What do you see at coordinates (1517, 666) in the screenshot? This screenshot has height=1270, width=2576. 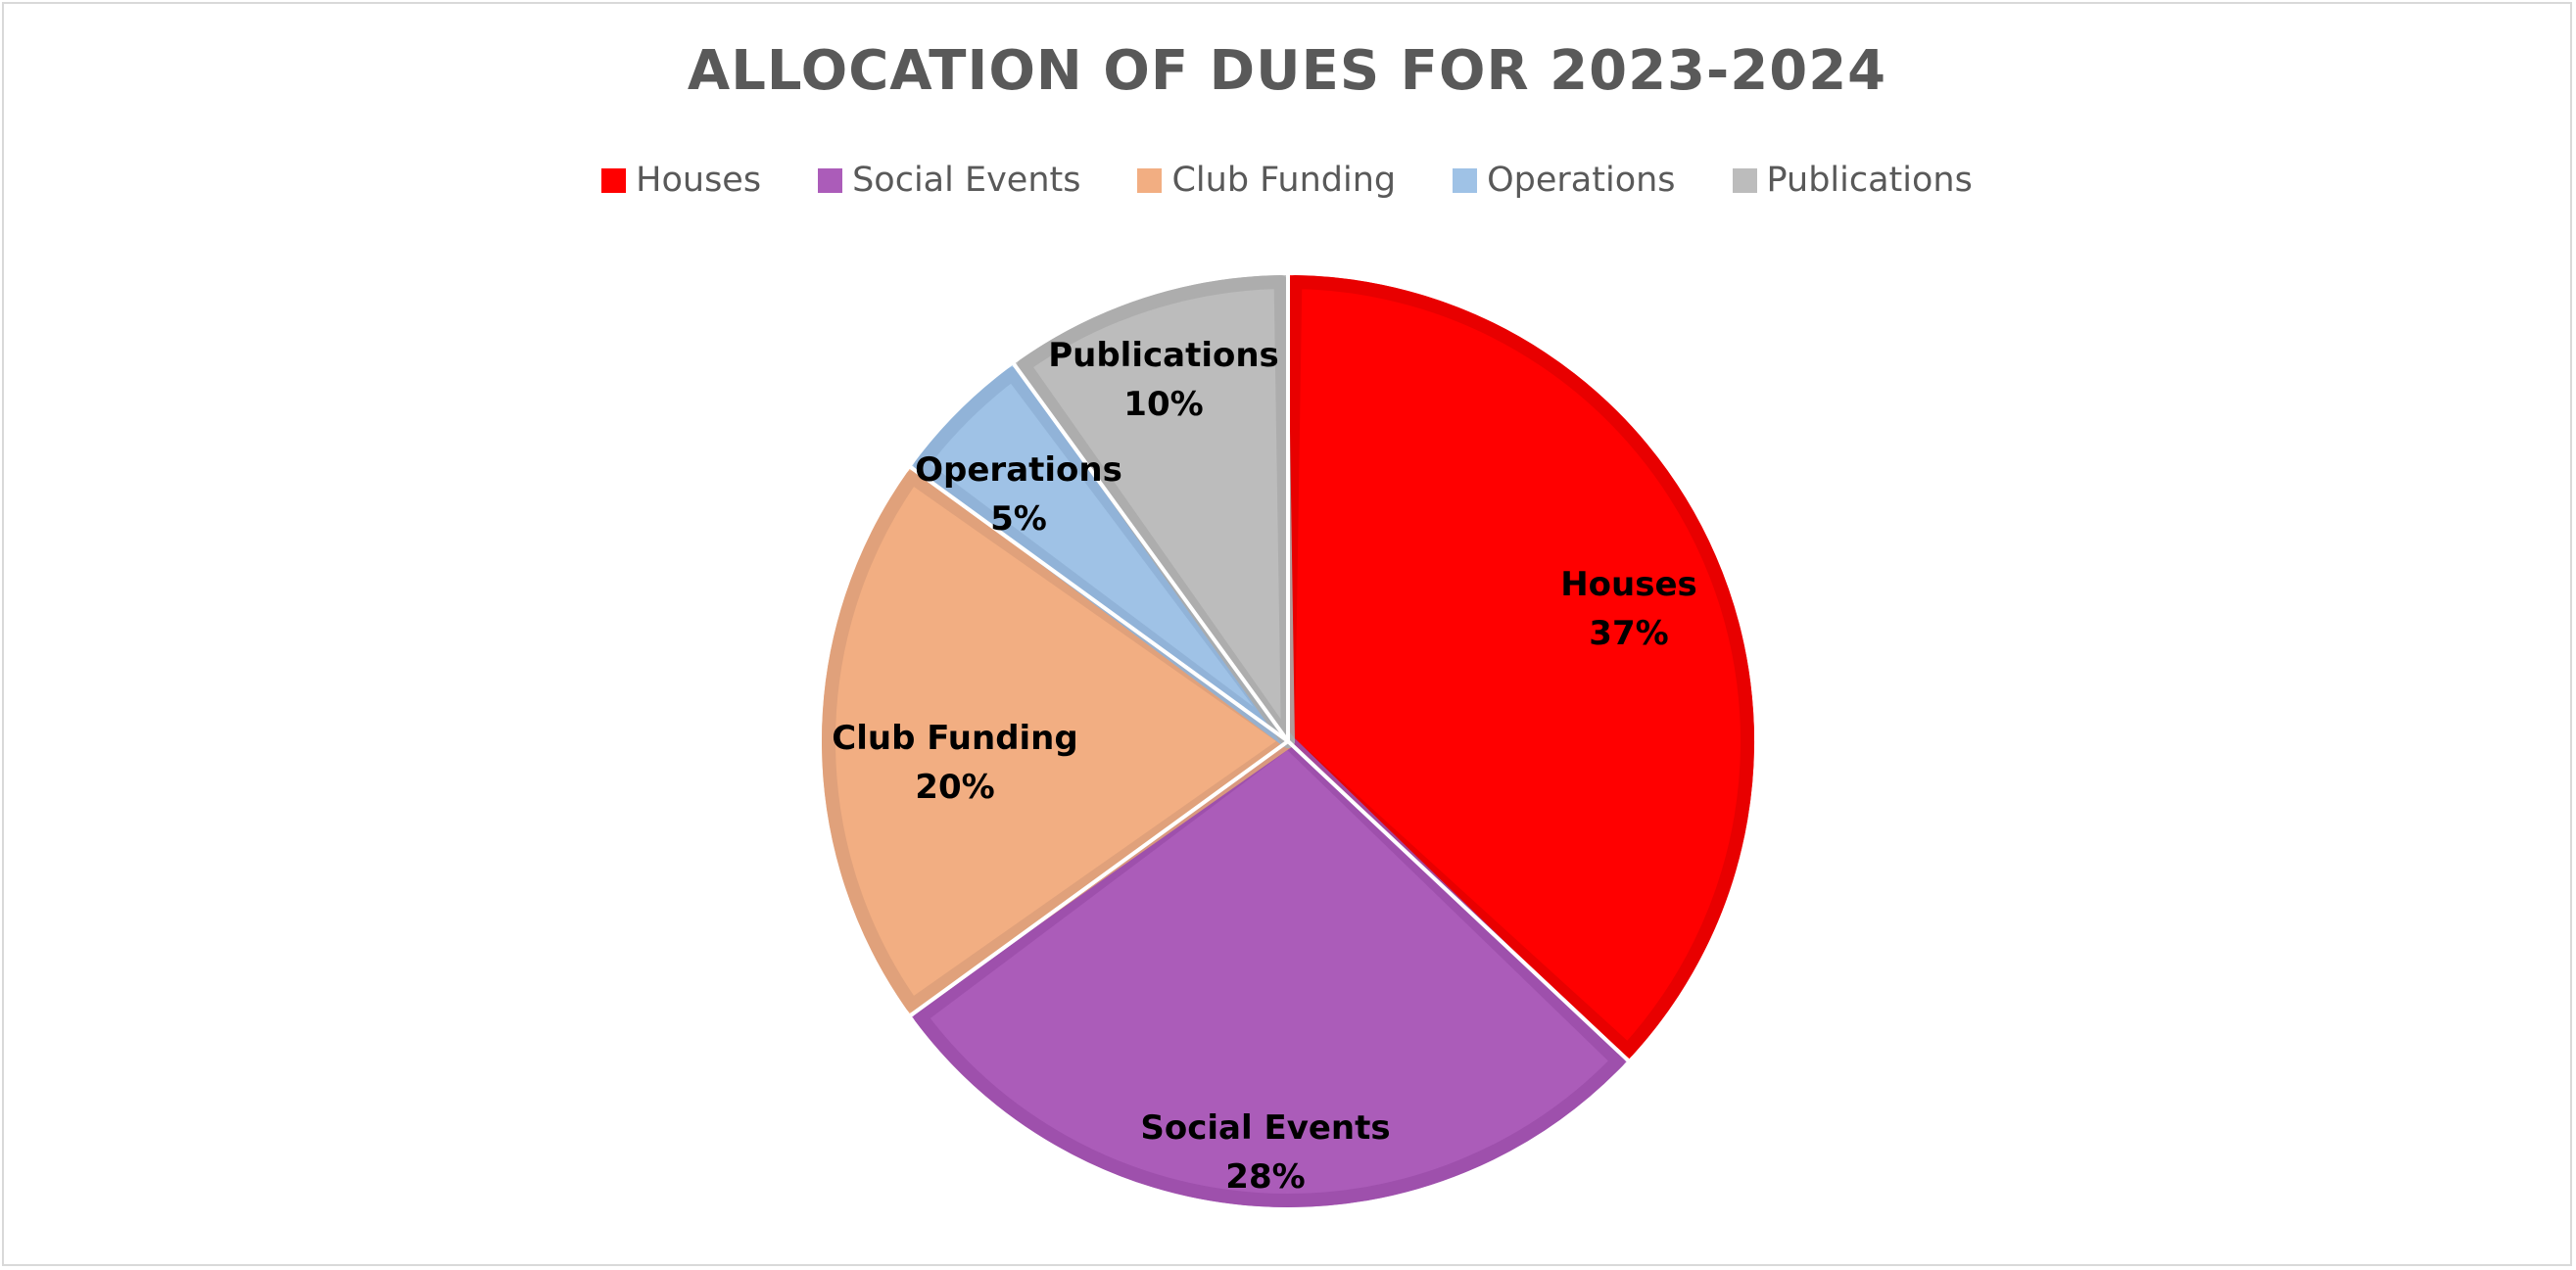 I see `pie-slice-border-houses` at bounding box center [1517, 666].